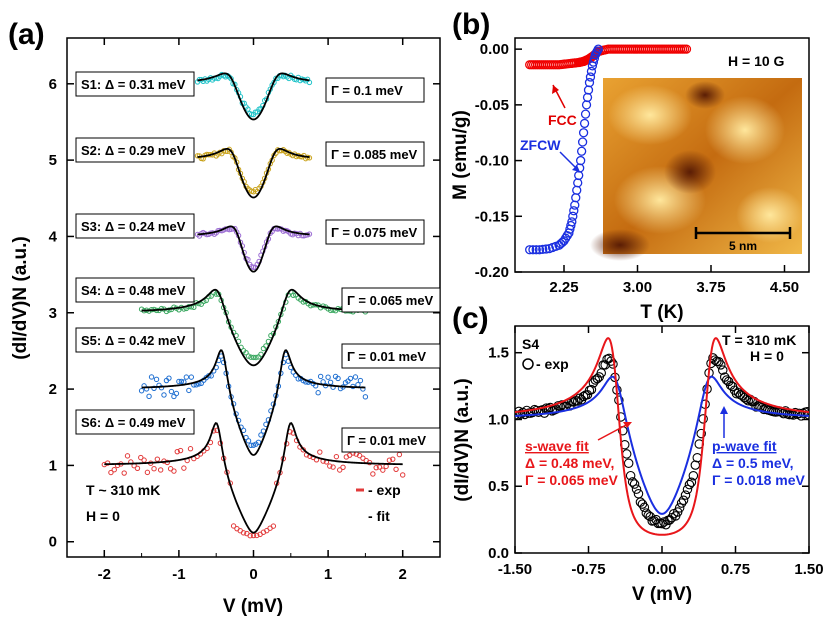 The width and height of the screenshot is (830, 623). What do you see at coordinates (557, 446) in the screenshot?
I see `swave-title: s-wave fit` at bounding box center [557, 446].